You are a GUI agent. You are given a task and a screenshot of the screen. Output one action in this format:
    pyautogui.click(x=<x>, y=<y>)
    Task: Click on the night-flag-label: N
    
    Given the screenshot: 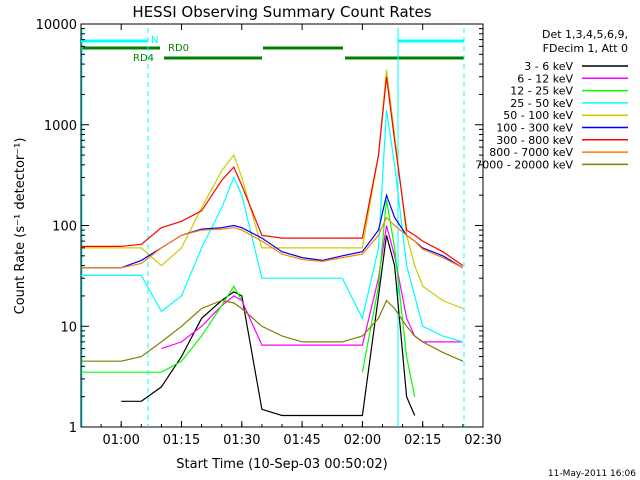 What is the action you would take?
    pyautogui.click(x=154, y=40)
    